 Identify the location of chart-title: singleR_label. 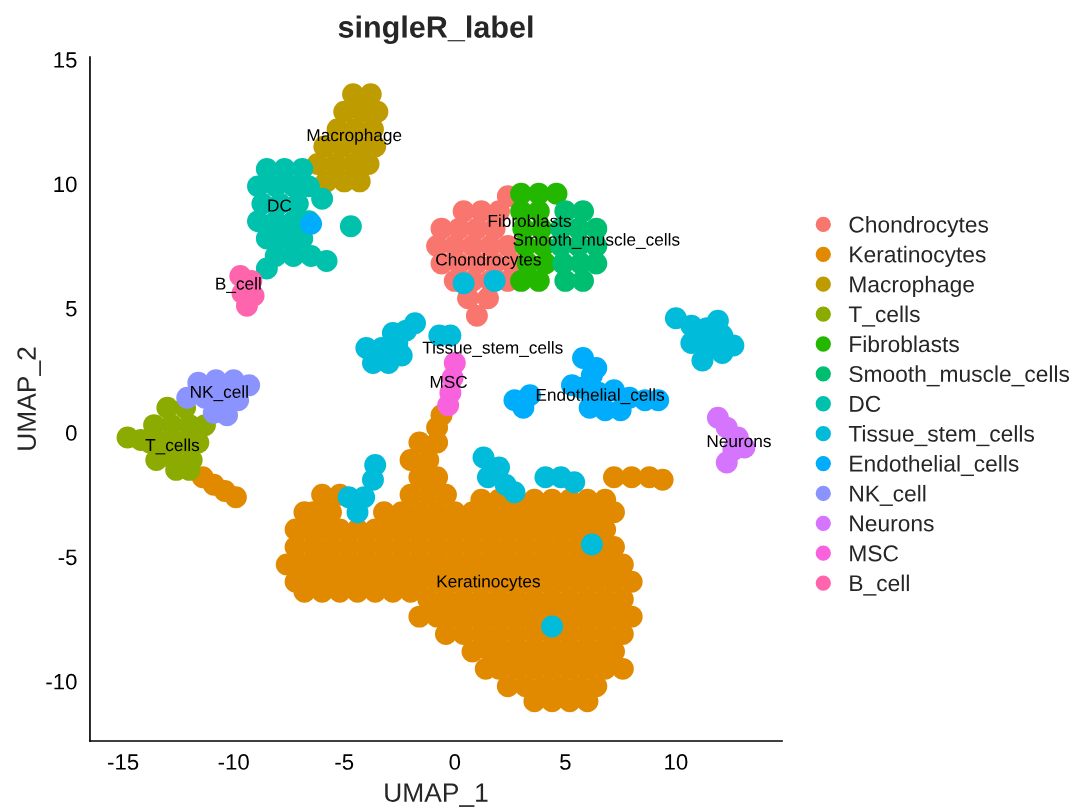
(435, 30).